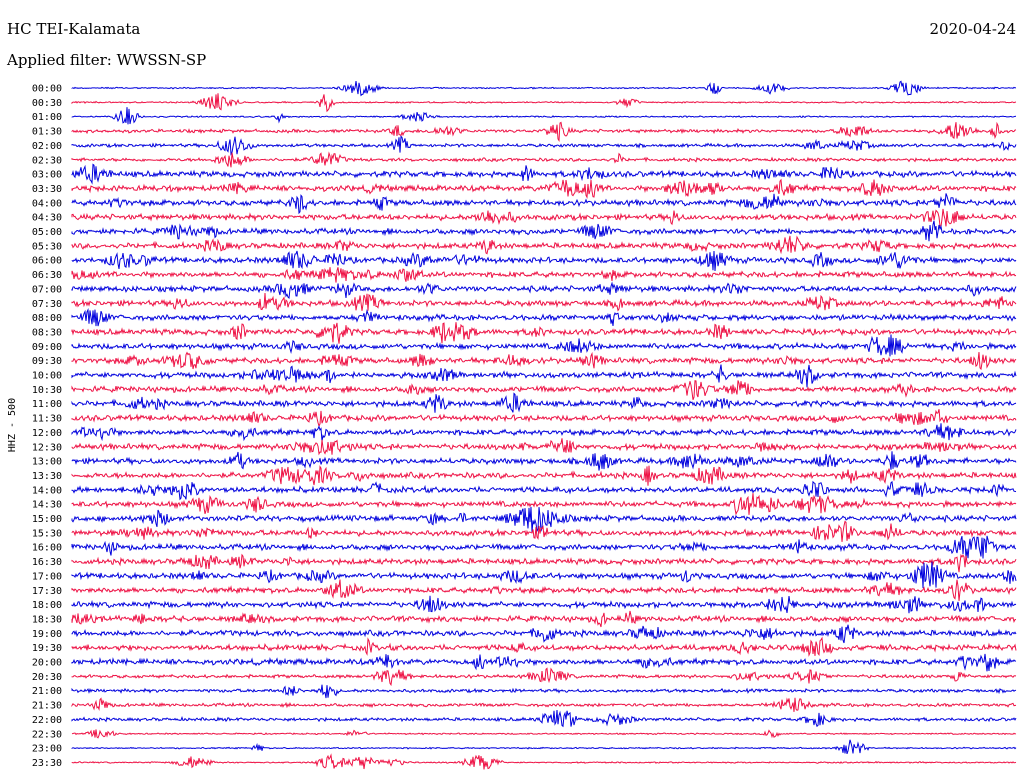  I want to click on row-time-label: 19:30, so click(47, 648).